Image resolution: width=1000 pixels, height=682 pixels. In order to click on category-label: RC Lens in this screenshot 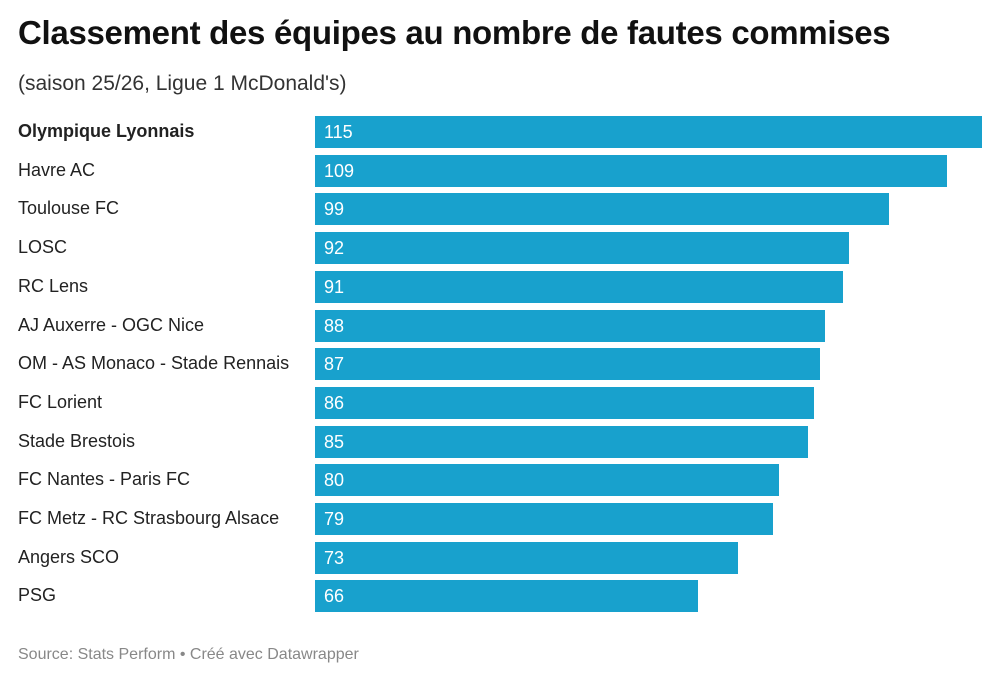, I will do `click(53, 285)`.